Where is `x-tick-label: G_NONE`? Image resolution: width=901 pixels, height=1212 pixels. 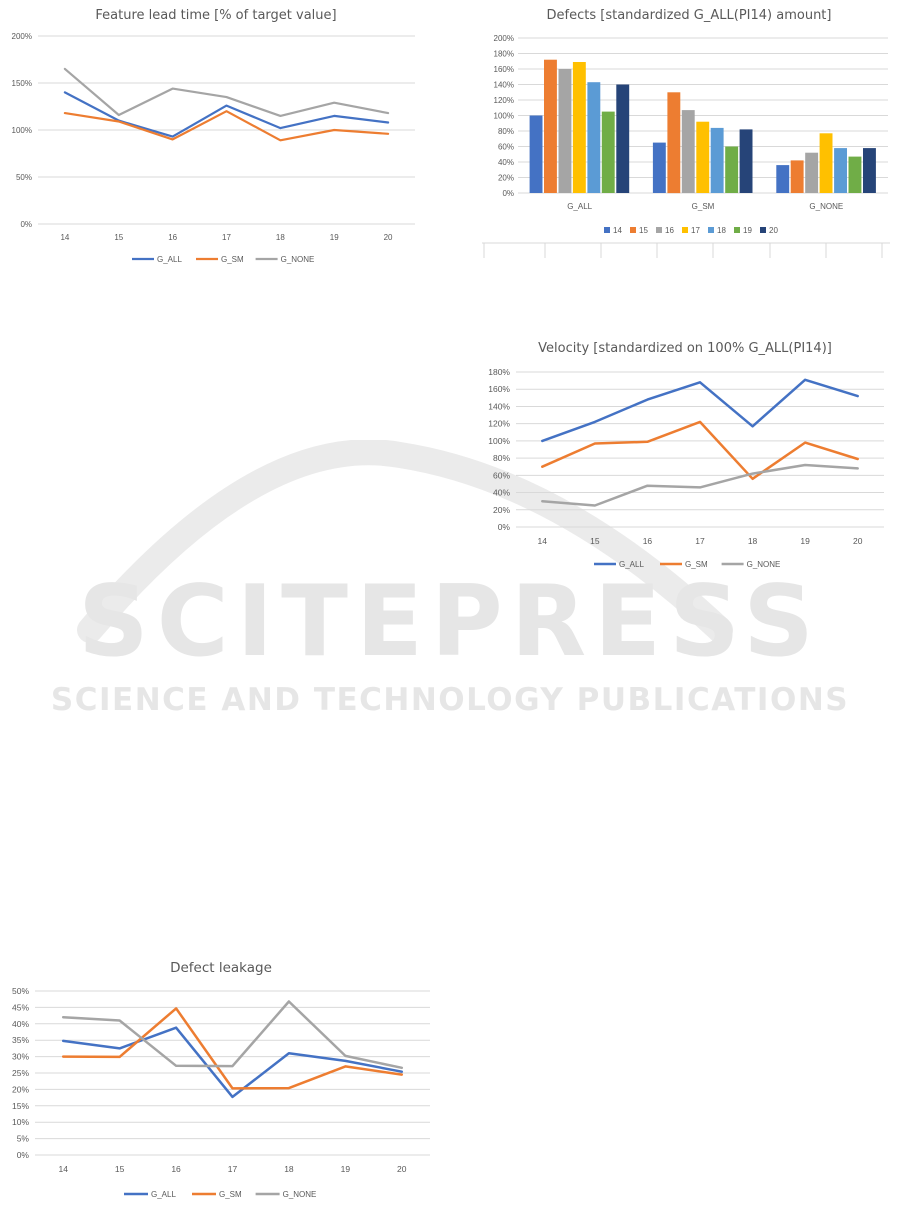
x-tick-label: G_NONE is located at coordinates (826, 206).